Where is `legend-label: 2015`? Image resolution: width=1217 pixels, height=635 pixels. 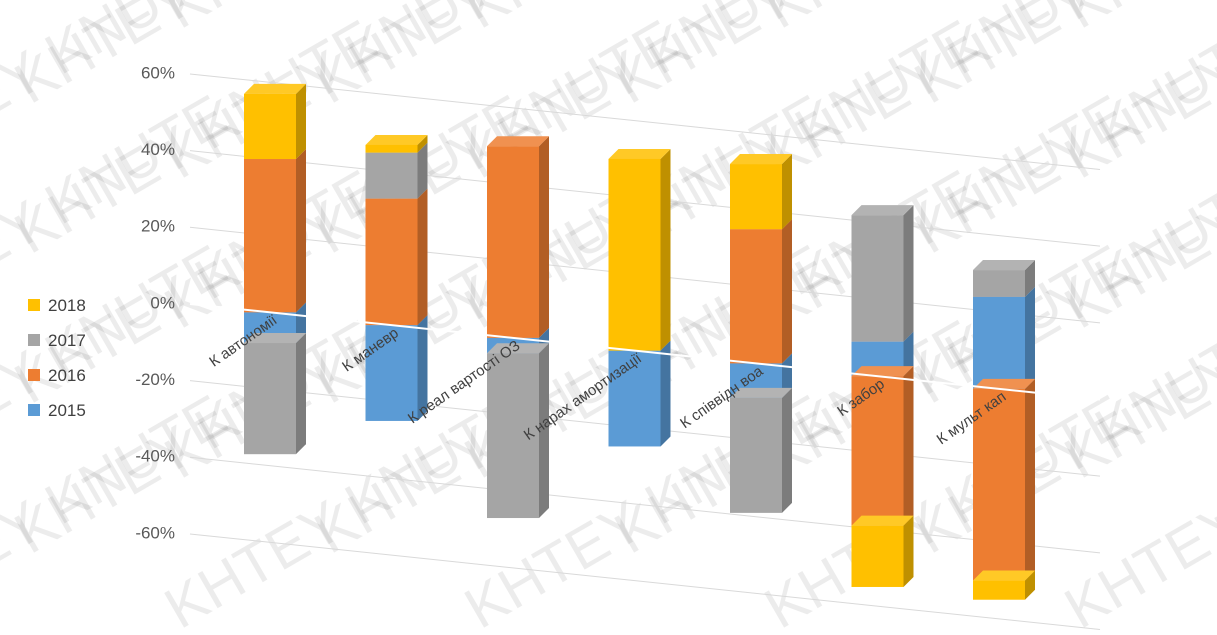
legend-label: 2015 is located at coordinates (67, 410).